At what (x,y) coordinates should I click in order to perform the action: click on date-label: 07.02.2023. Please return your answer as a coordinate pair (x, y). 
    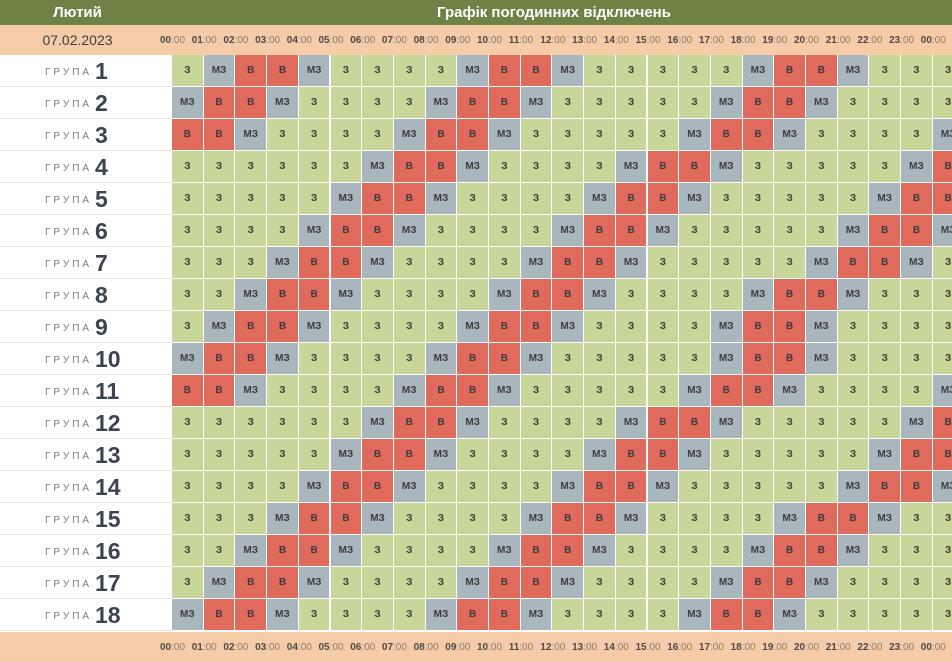
    Looking at the image, I should click on (77, 40).